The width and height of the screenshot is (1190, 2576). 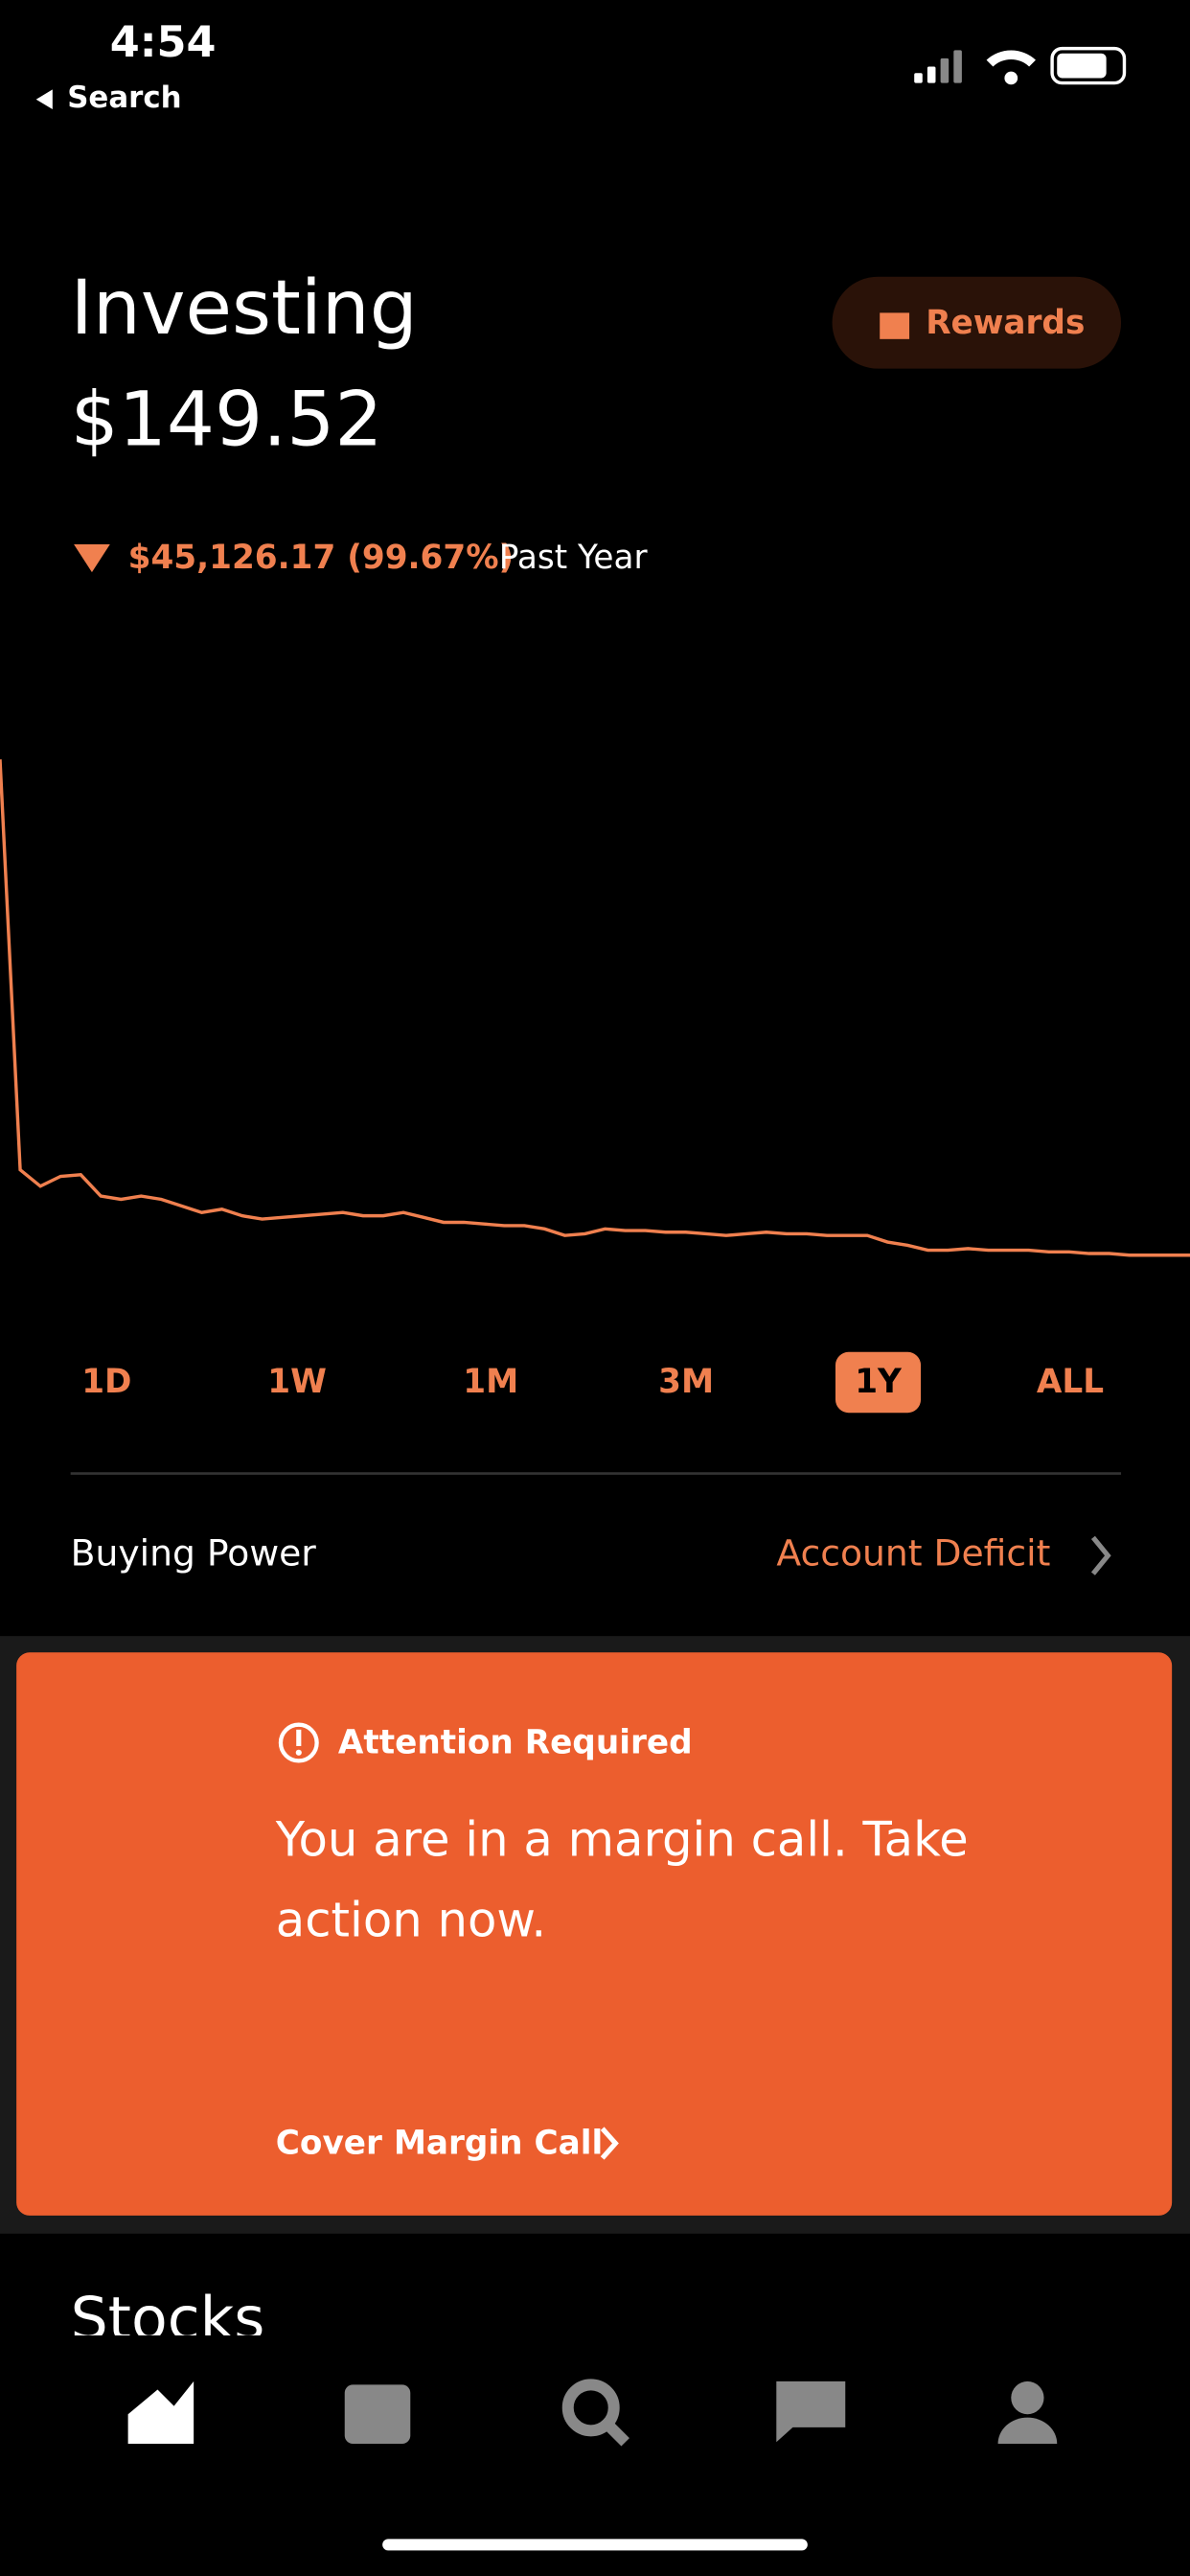 I want to click on range-selected, so click(x=879, y=1382).